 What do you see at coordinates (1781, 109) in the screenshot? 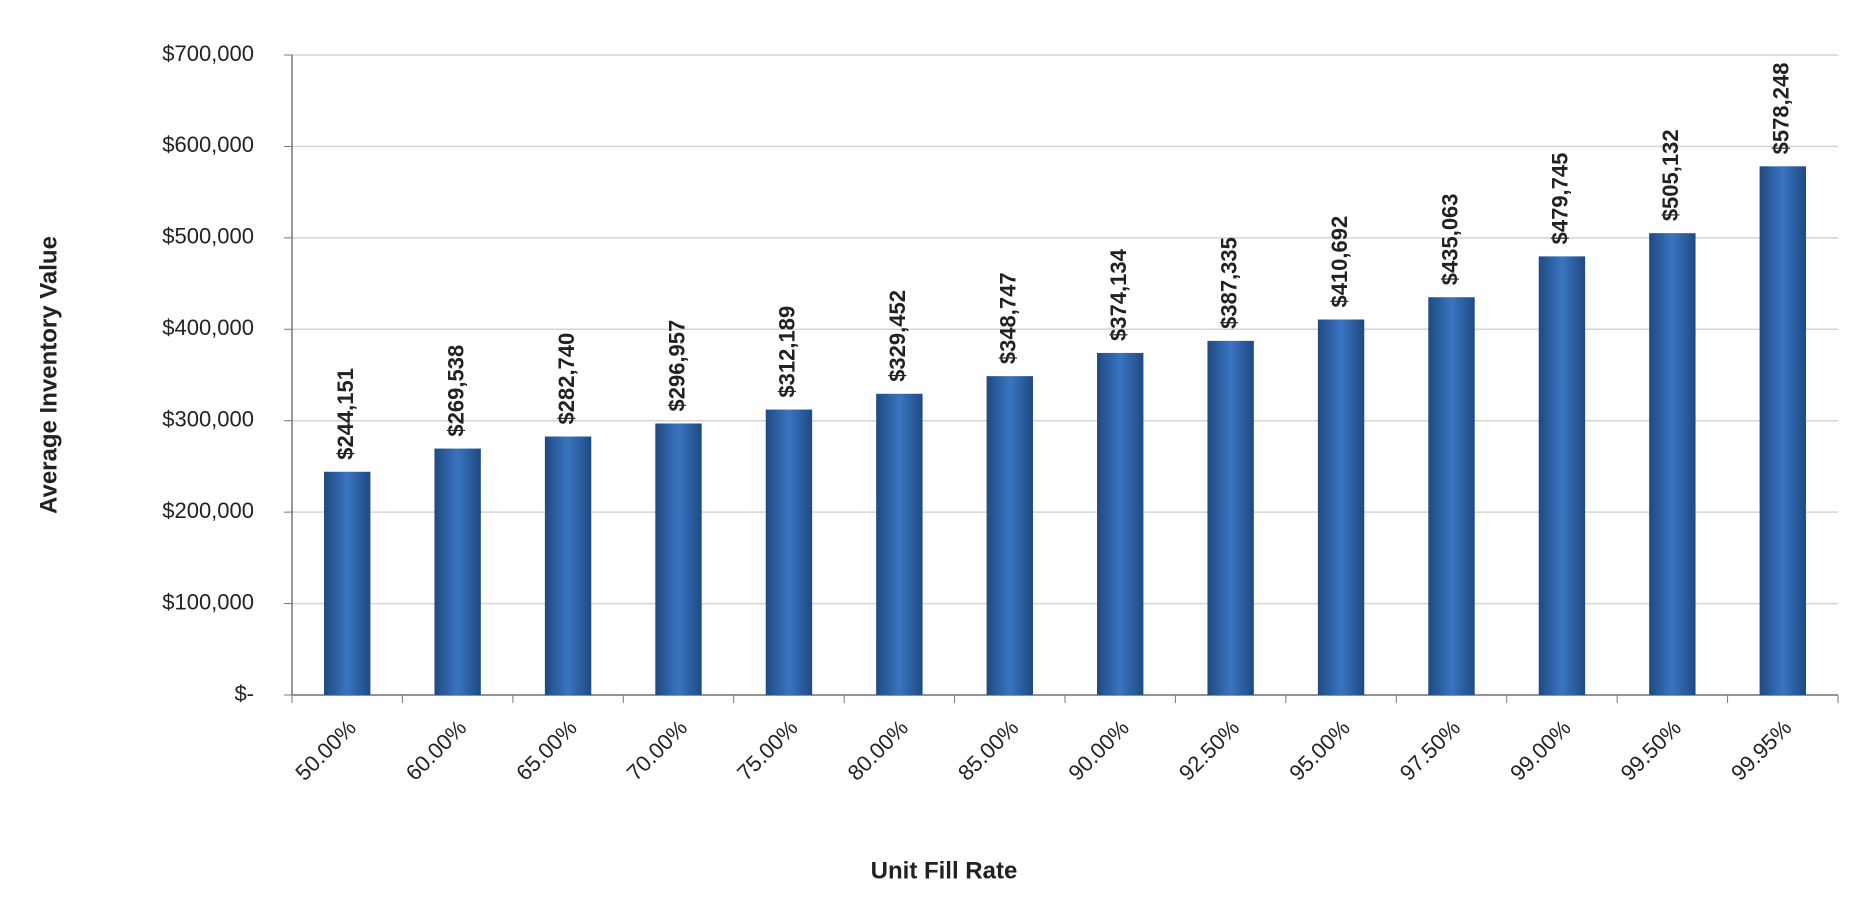
I see `value-label: $578,248` at bounding box center [1781, 109].